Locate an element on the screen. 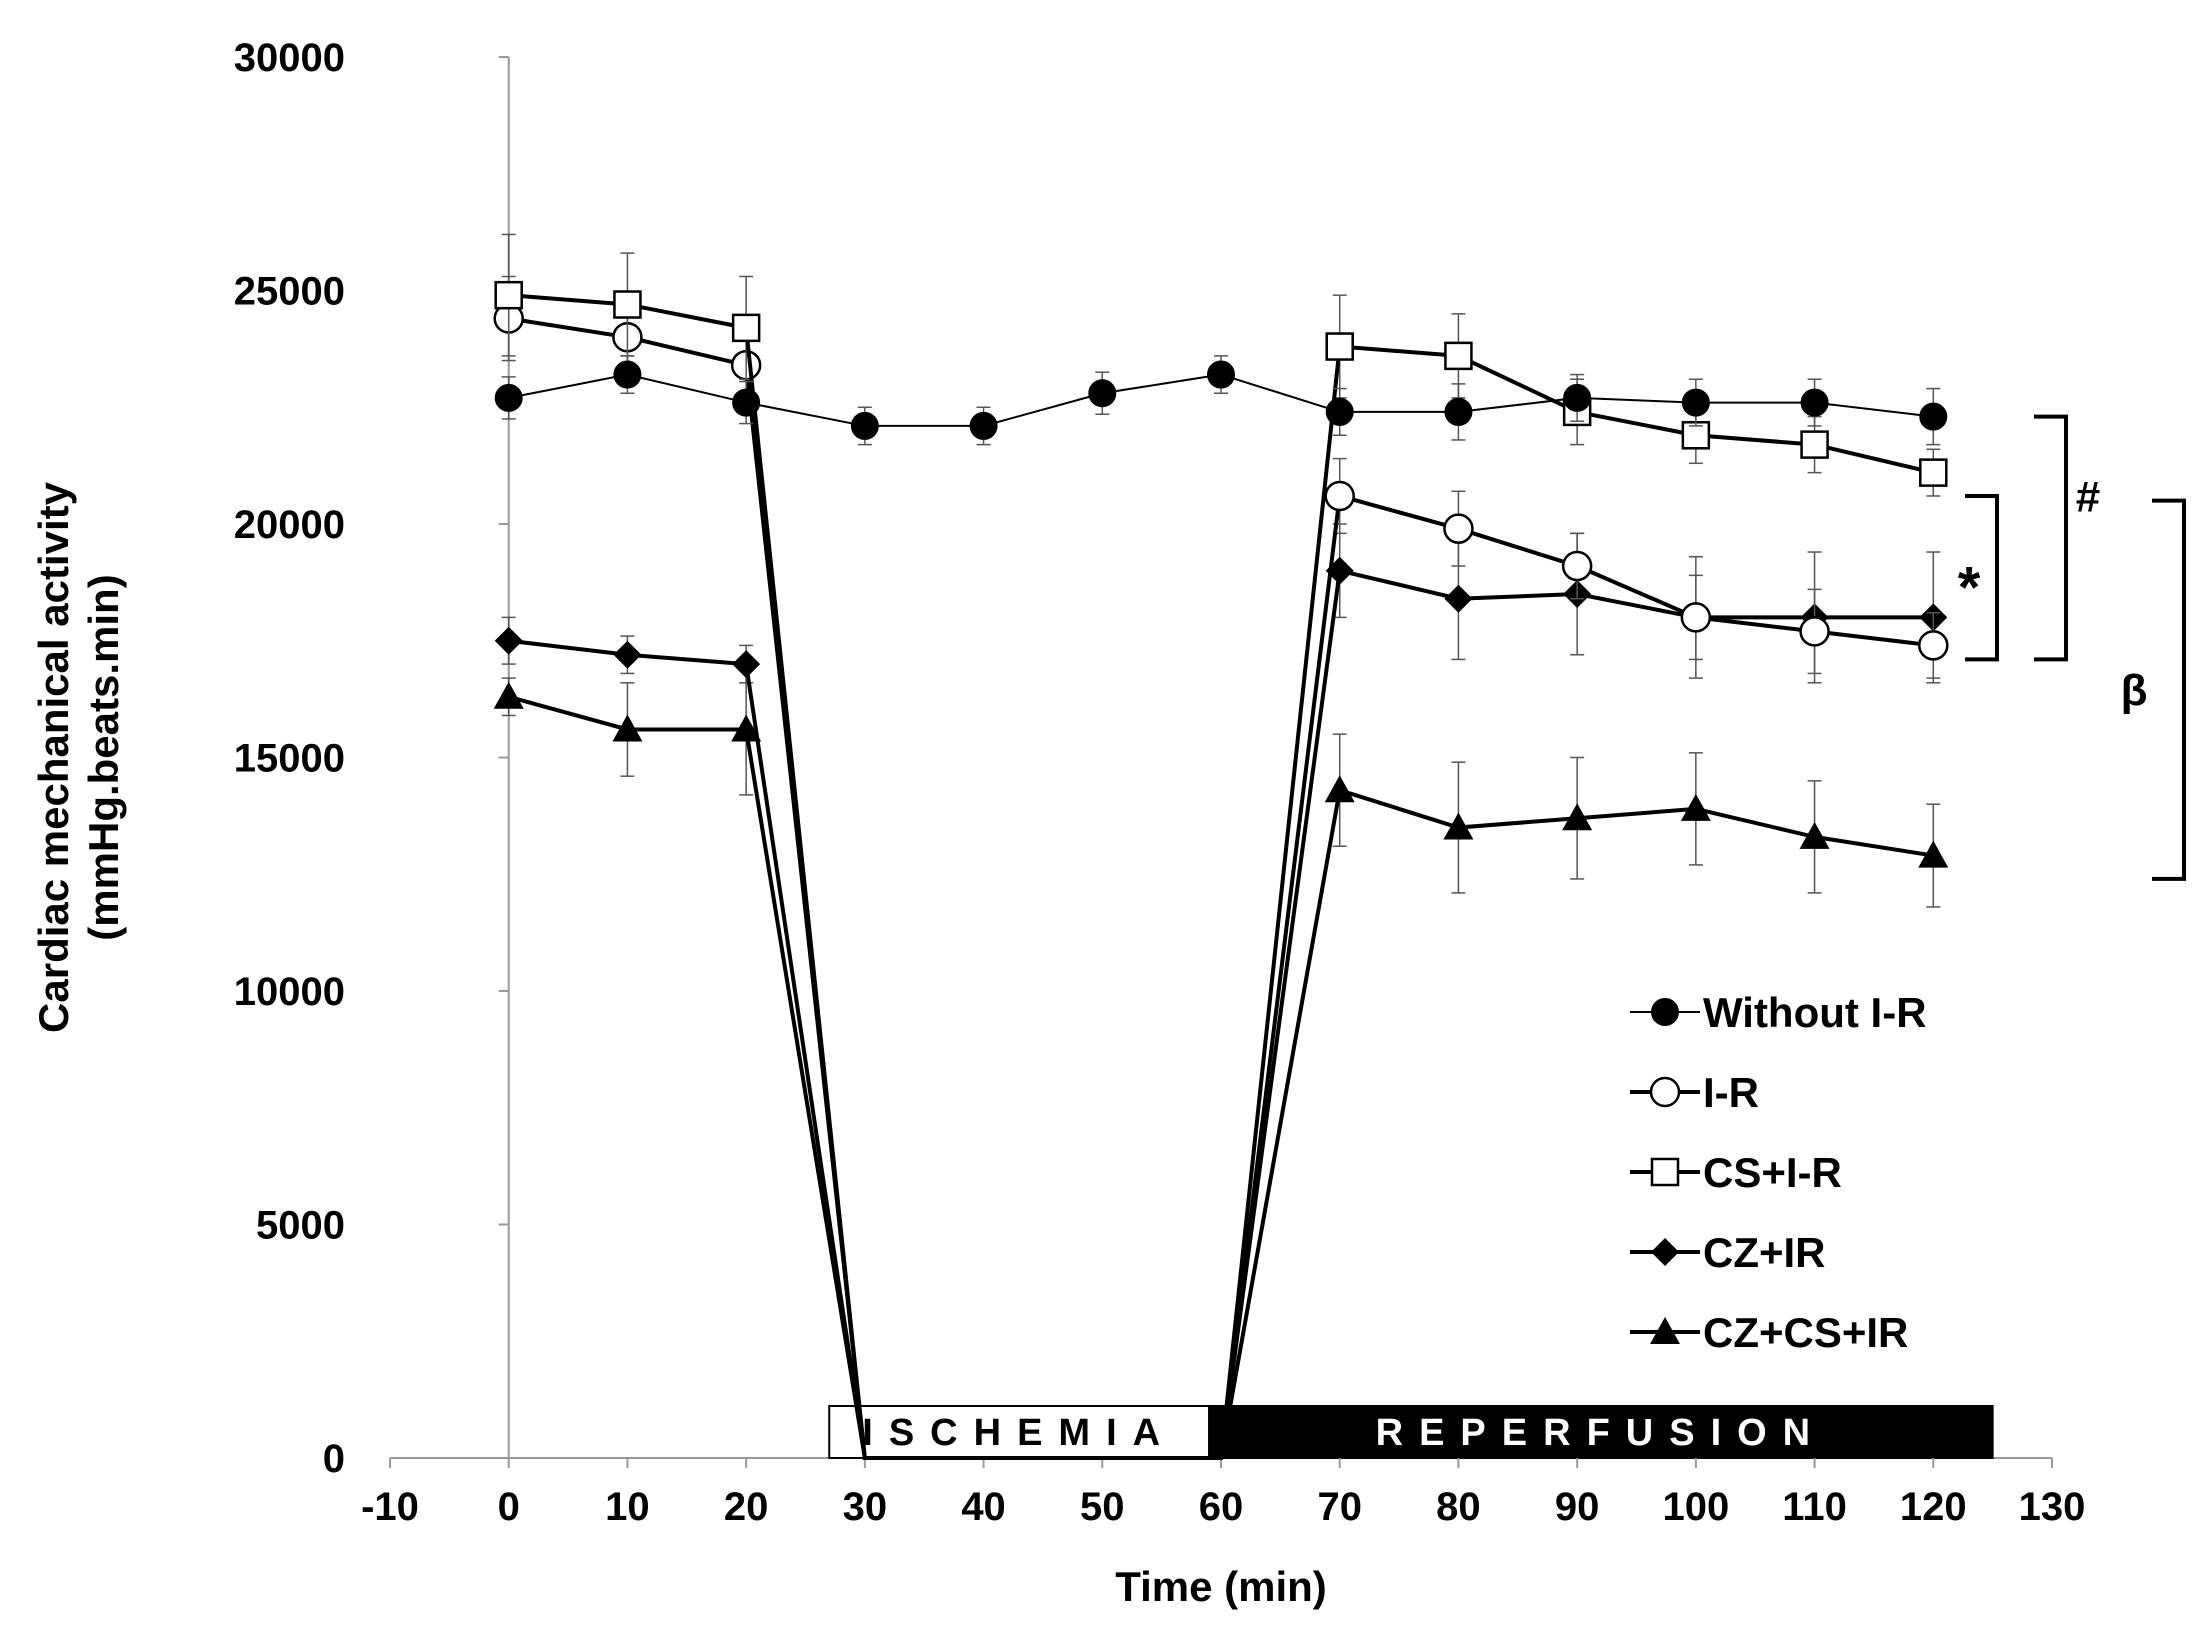  x-tick-label: 70 is located at coordinates (1339, 1507).